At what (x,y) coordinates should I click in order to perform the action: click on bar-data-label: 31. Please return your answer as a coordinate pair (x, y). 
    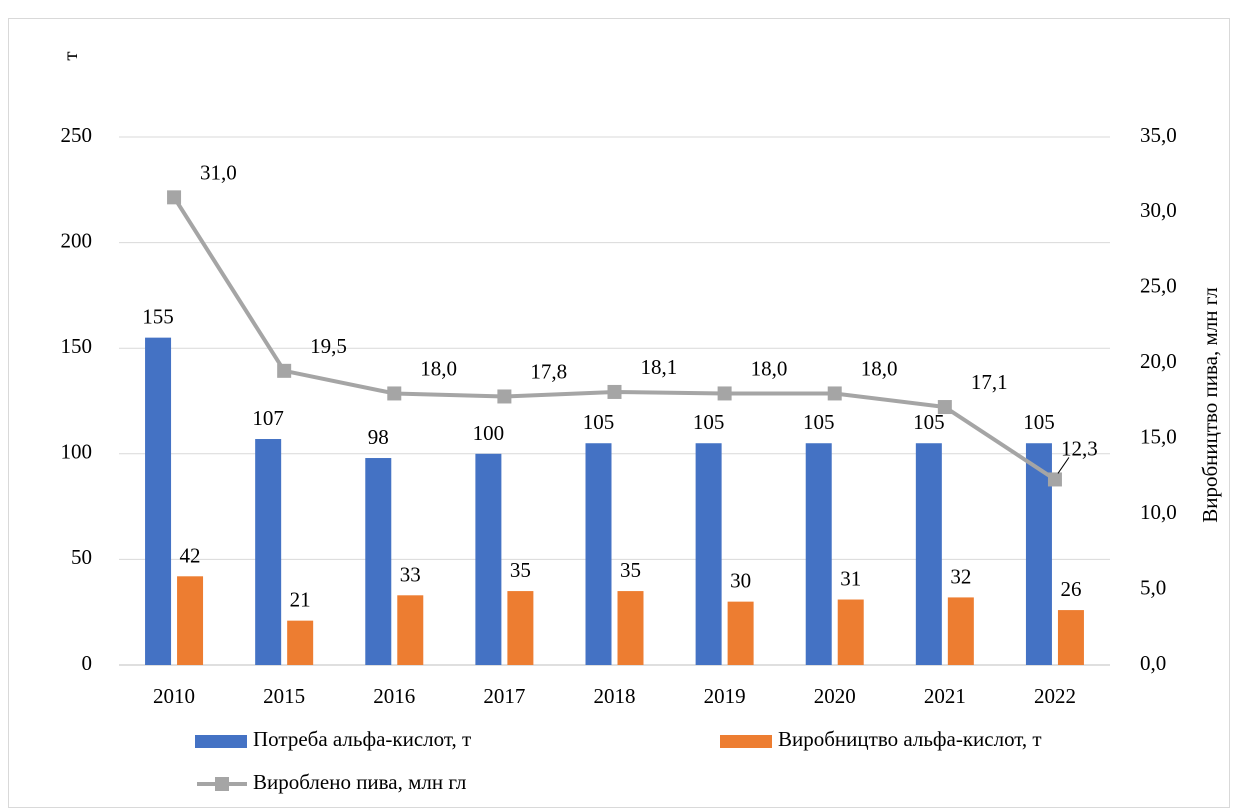
    Looking at the image, I should click on (850, 579).